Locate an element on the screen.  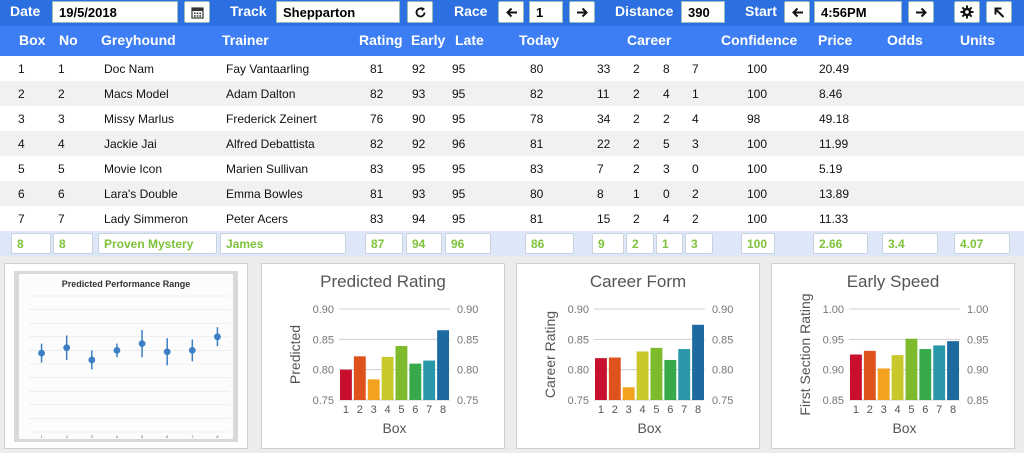
settings-button is located at coordinates (967, 12).